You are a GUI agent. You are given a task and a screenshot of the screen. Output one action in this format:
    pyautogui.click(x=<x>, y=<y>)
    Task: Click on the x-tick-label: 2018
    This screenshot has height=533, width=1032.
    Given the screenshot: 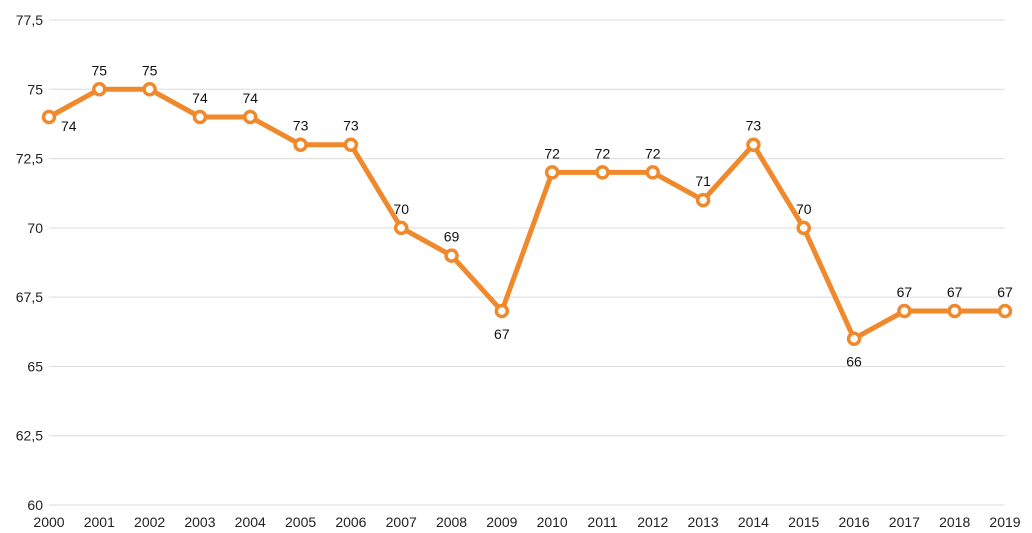 What is the action you would take?
    pyautogui.click(x=954, y=522)
    